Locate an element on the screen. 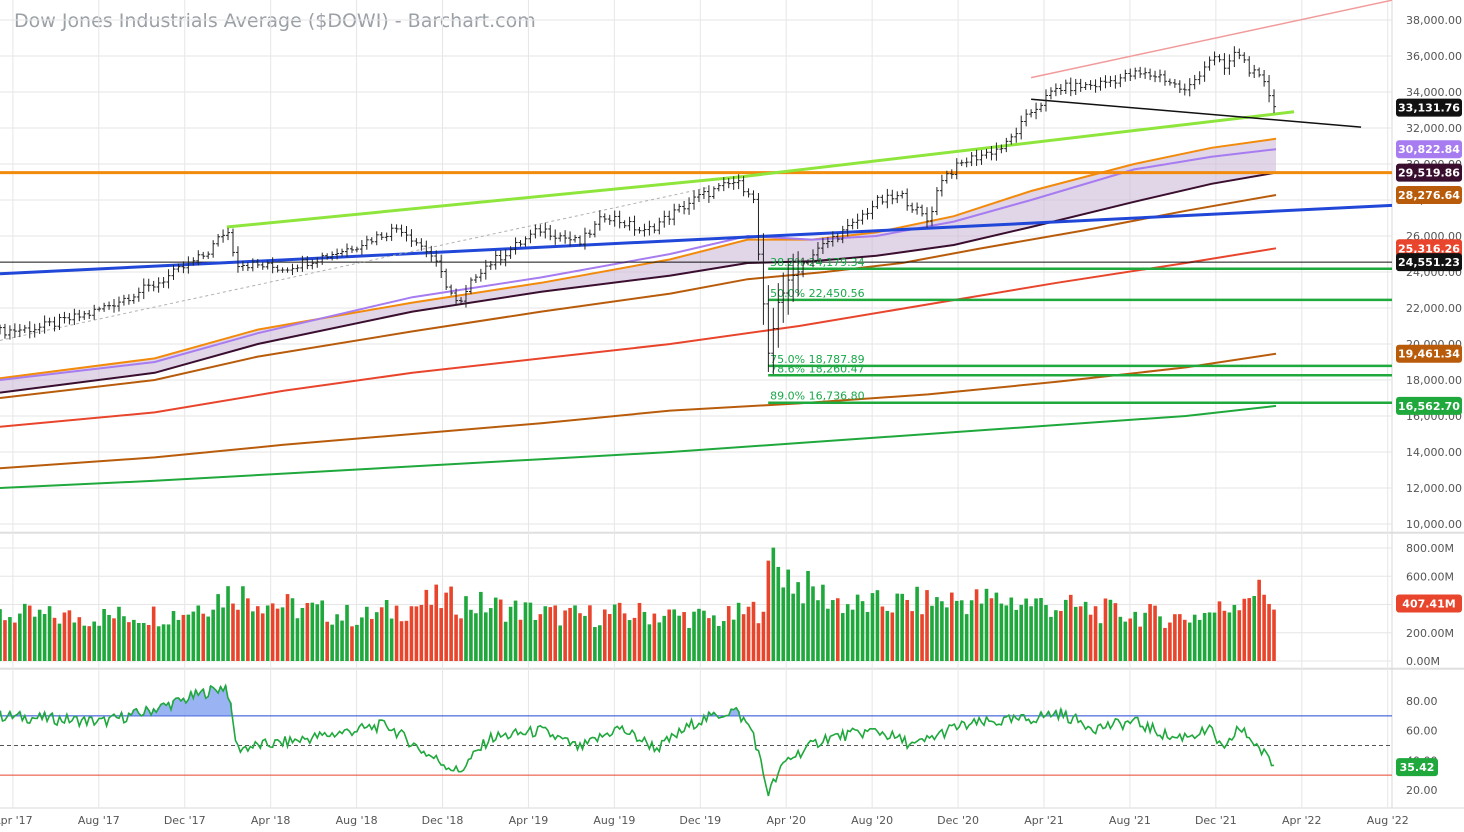 The width and height of the screenshot is (1464, 832). x-tick-label: Apr '21 is located at coordinates (1044, 820).